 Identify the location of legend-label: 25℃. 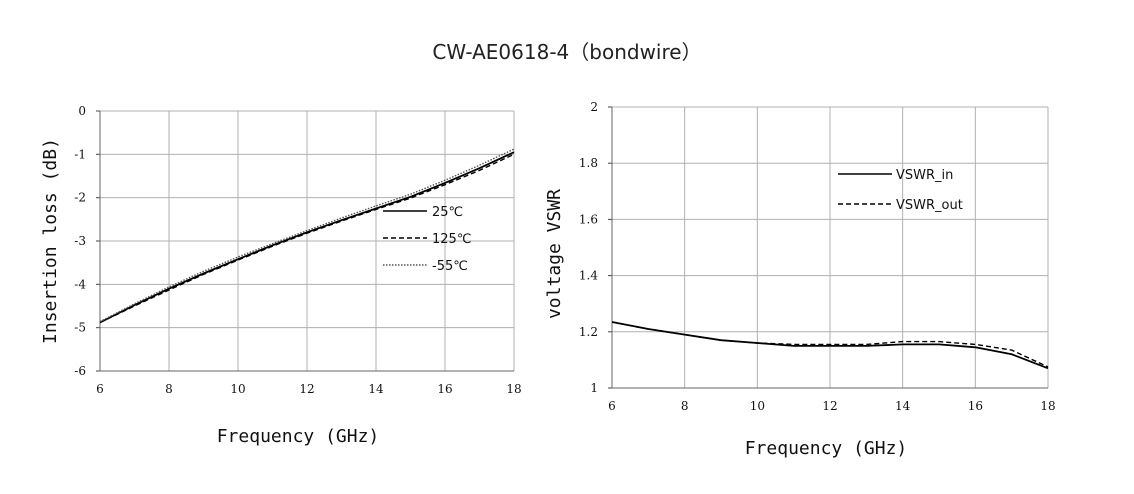
(447, 212).